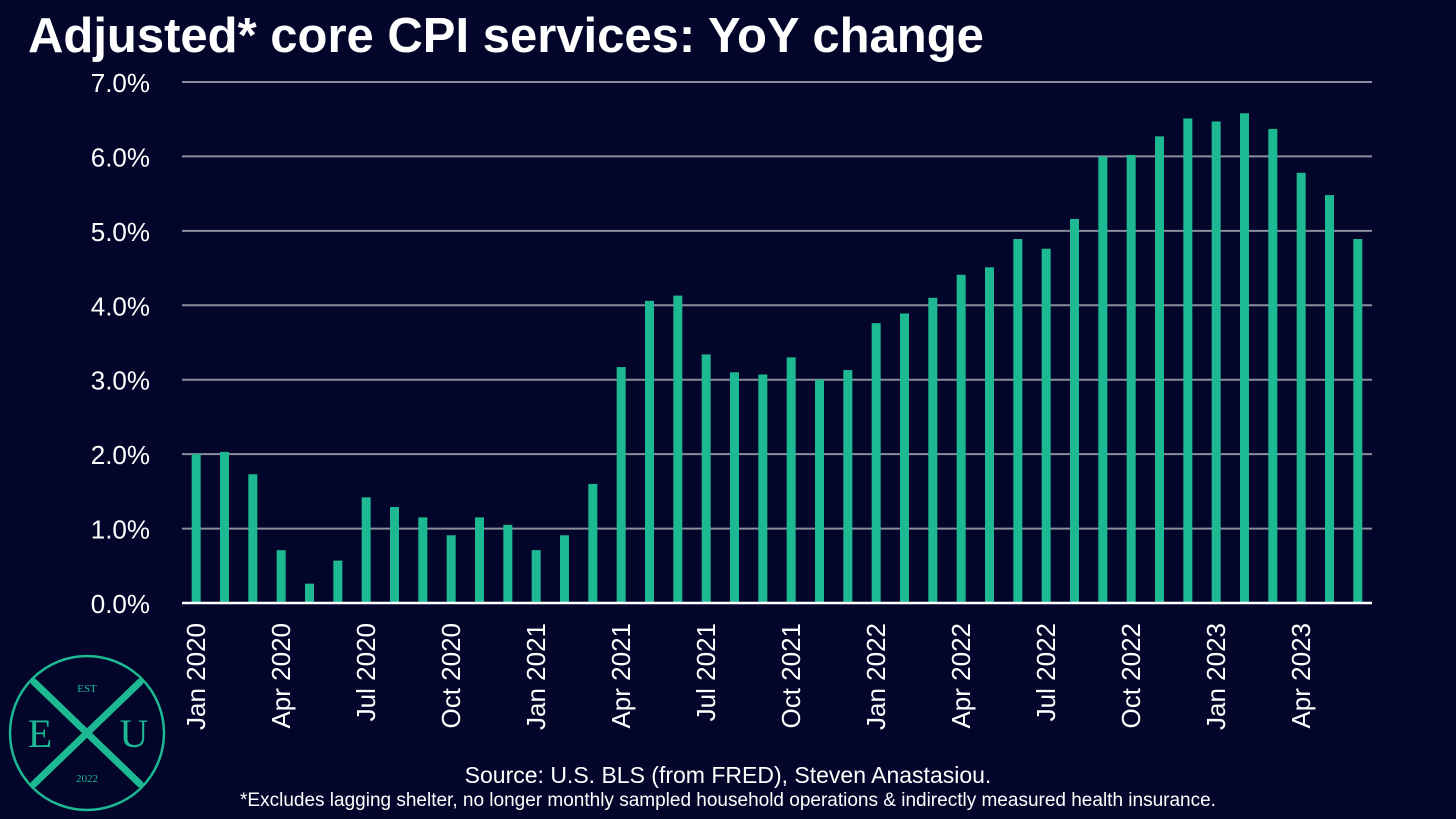  Describe the element at coordinates (1216, 676) in the screenshot. I see `x-tick-label: Jan 2023` at that location.